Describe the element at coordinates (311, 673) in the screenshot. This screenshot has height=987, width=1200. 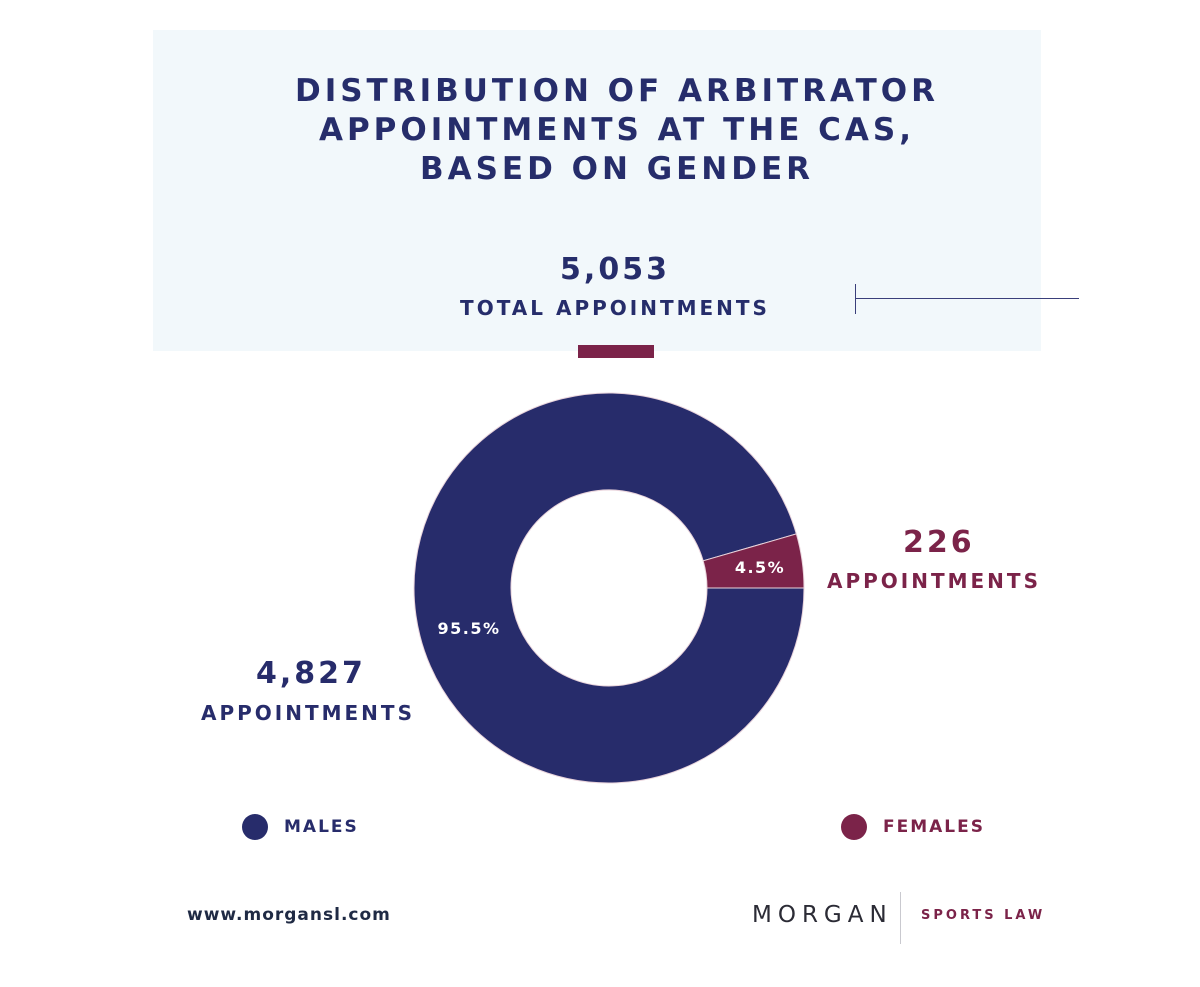
I see `males-value-label: 4,827` at that location.